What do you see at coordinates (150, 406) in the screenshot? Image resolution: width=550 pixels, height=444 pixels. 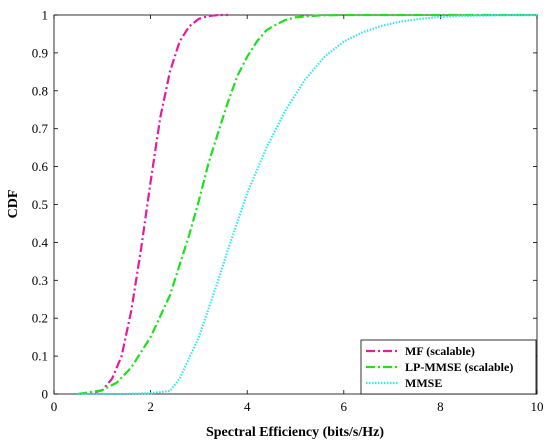 I see `x-tick-label: 2` at bounding box center [150, 406].